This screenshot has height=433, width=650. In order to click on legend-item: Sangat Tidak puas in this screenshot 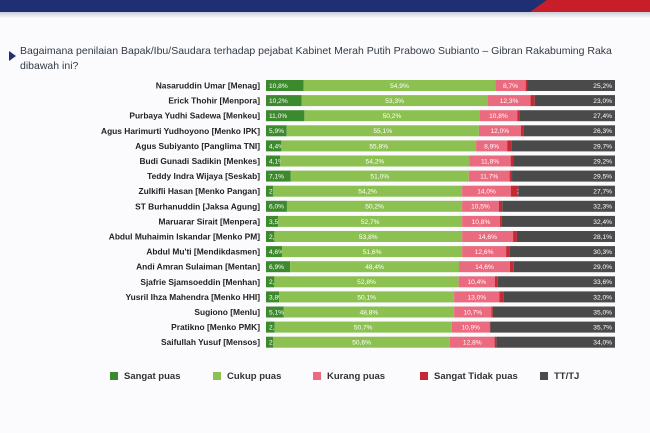, I will do `click(469, 376)`.